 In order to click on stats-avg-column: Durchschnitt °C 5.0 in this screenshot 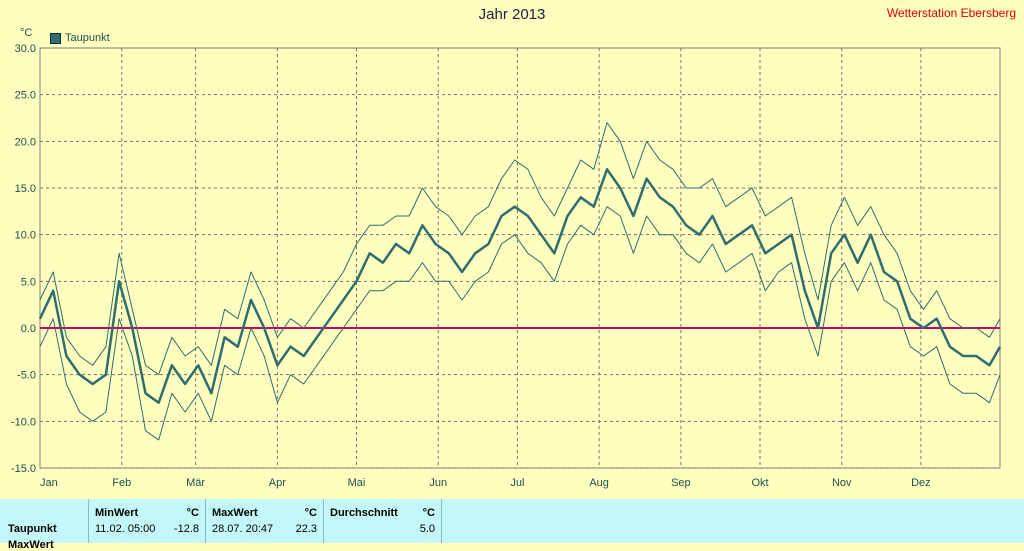, I will do `click(383, 521)`.